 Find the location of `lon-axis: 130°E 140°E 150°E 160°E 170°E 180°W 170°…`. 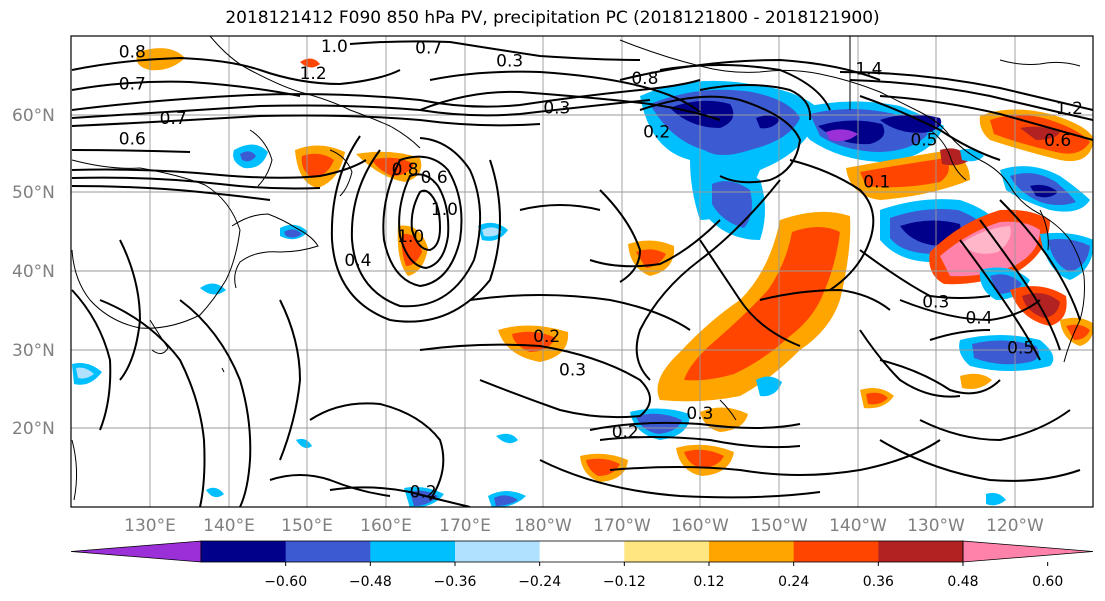

lon-axis: 130°E 140°E 150°E 160°E 170°E 180°W 170°… is located at coordinates (584, 526).